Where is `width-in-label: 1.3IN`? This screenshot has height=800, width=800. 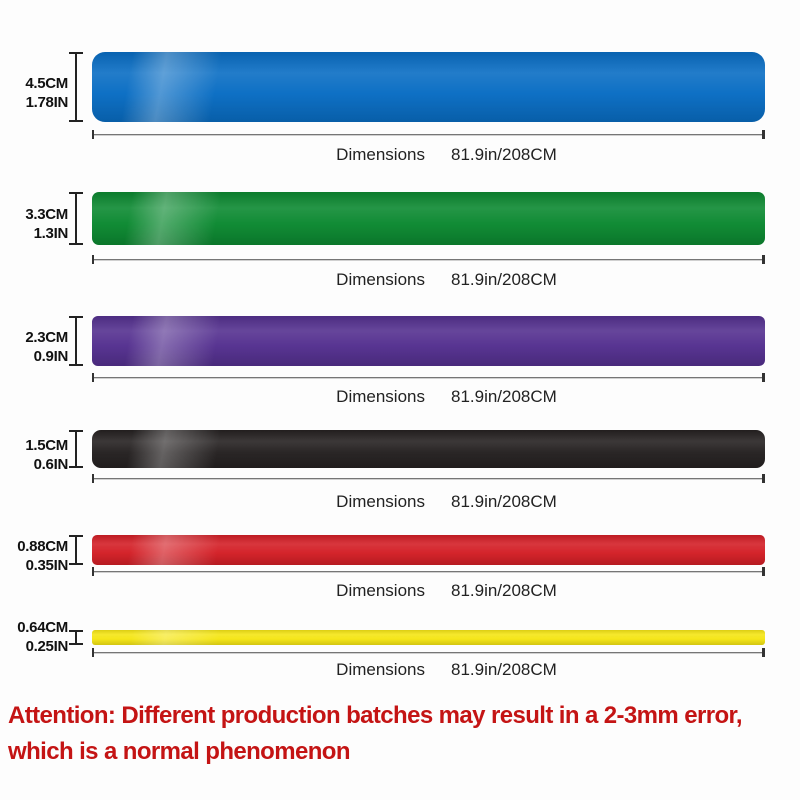 width-in-label: 1.3IN is located at coordinates (51, 233).